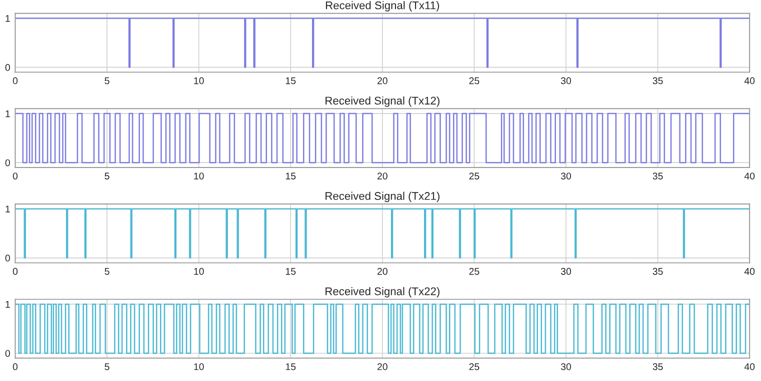  Describe the element at coordinates (383, 292) in the screenshot. I see `chart-title: Received Signal (Tx22)` at that location.